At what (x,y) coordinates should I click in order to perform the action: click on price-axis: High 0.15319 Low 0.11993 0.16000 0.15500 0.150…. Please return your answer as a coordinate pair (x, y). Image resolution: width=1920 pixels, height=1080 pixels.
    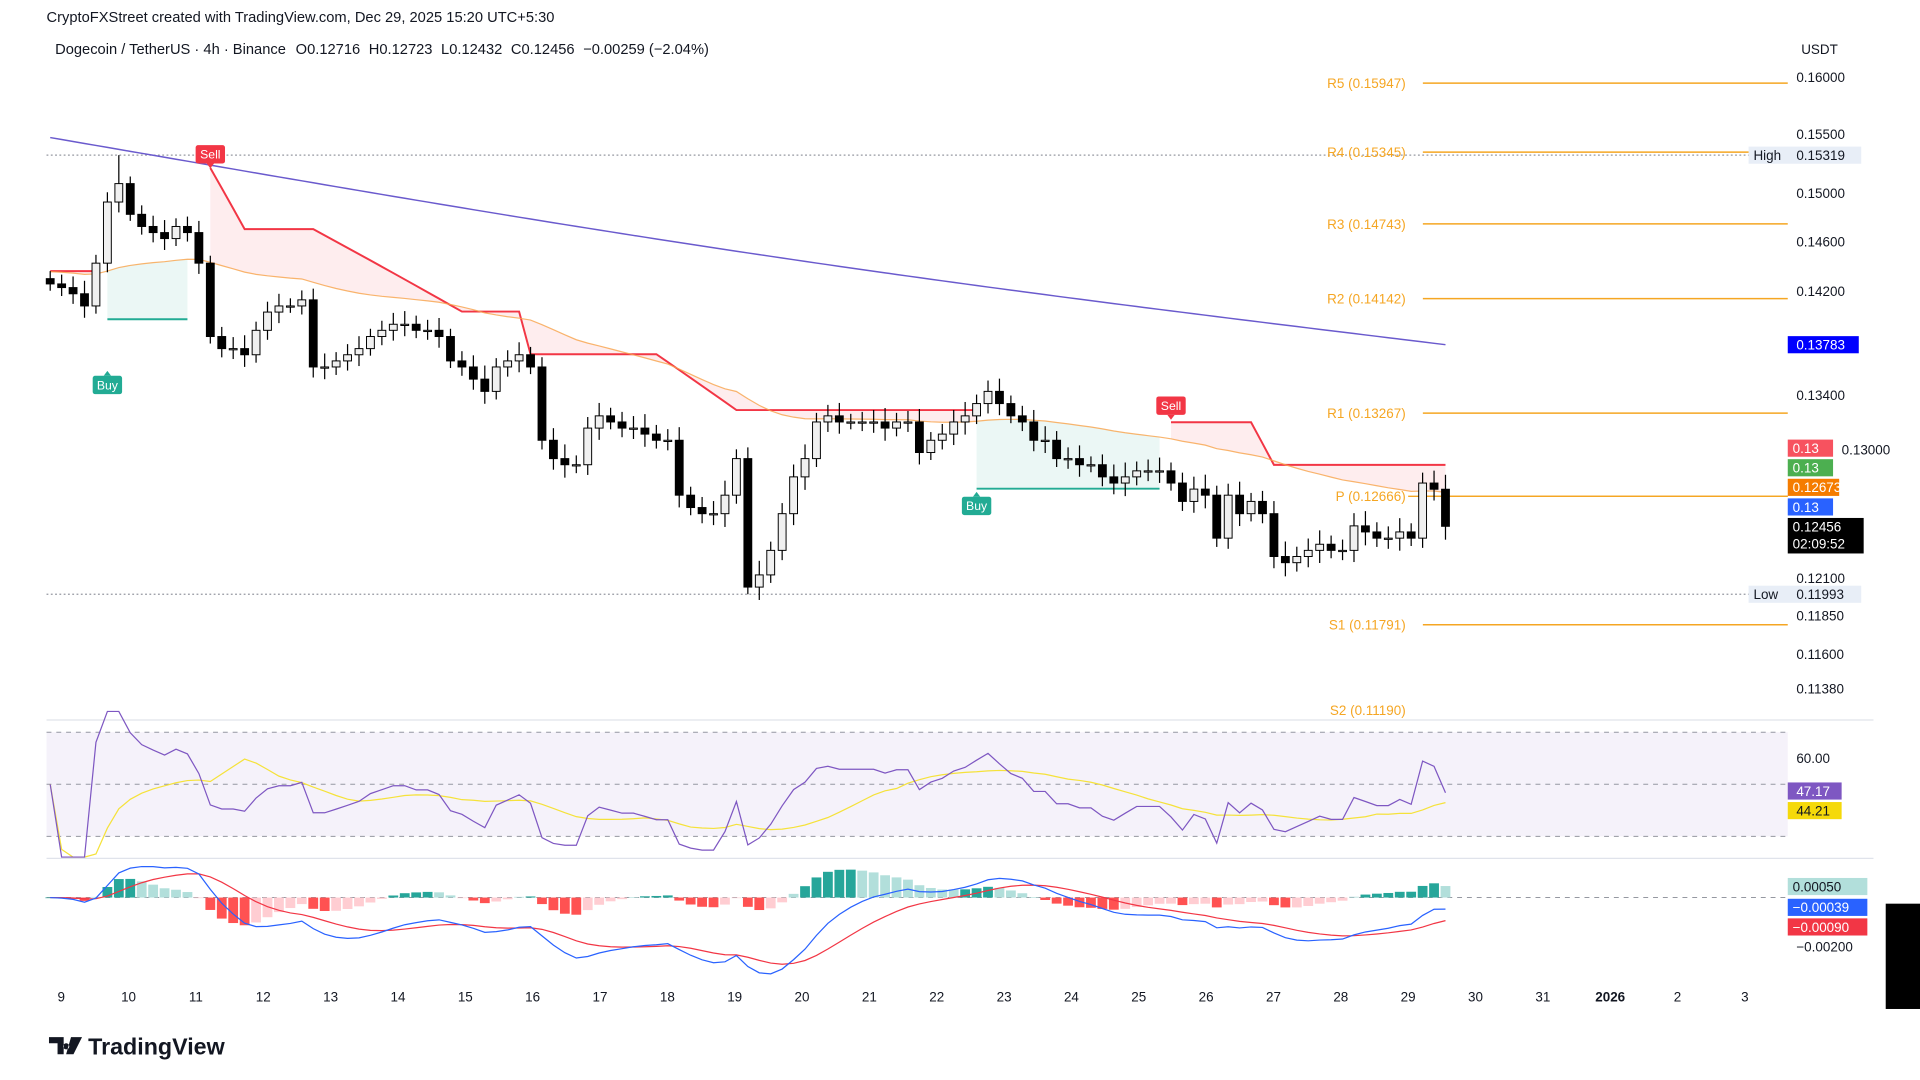
    Looking at the image, I should click on (1819, 383).